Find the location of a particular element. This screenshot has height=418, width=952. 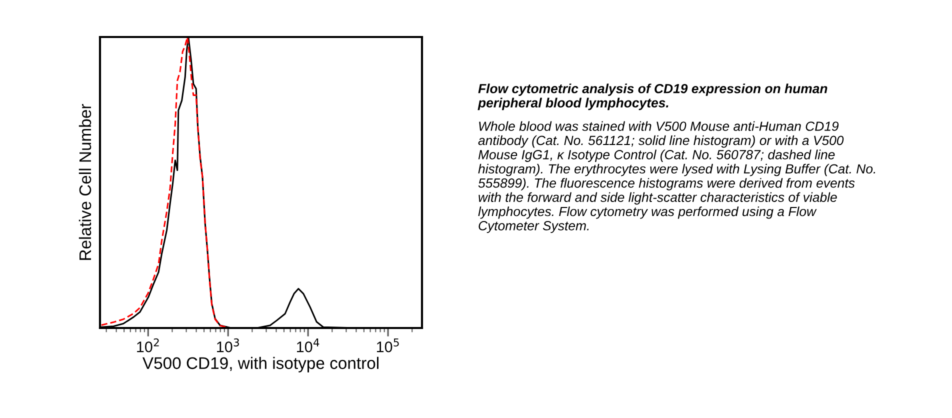

x-tick-label: 10$^{2}$ is located at coordinates (148, 345).